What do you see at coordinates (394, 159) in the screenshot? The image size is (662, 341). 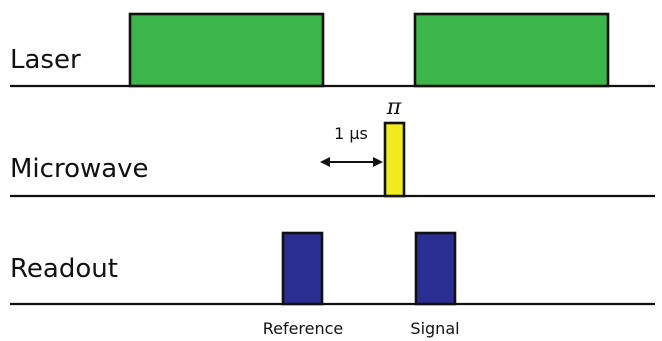 I see `microwave-pi-pulse` at bounding box center [394, 159].